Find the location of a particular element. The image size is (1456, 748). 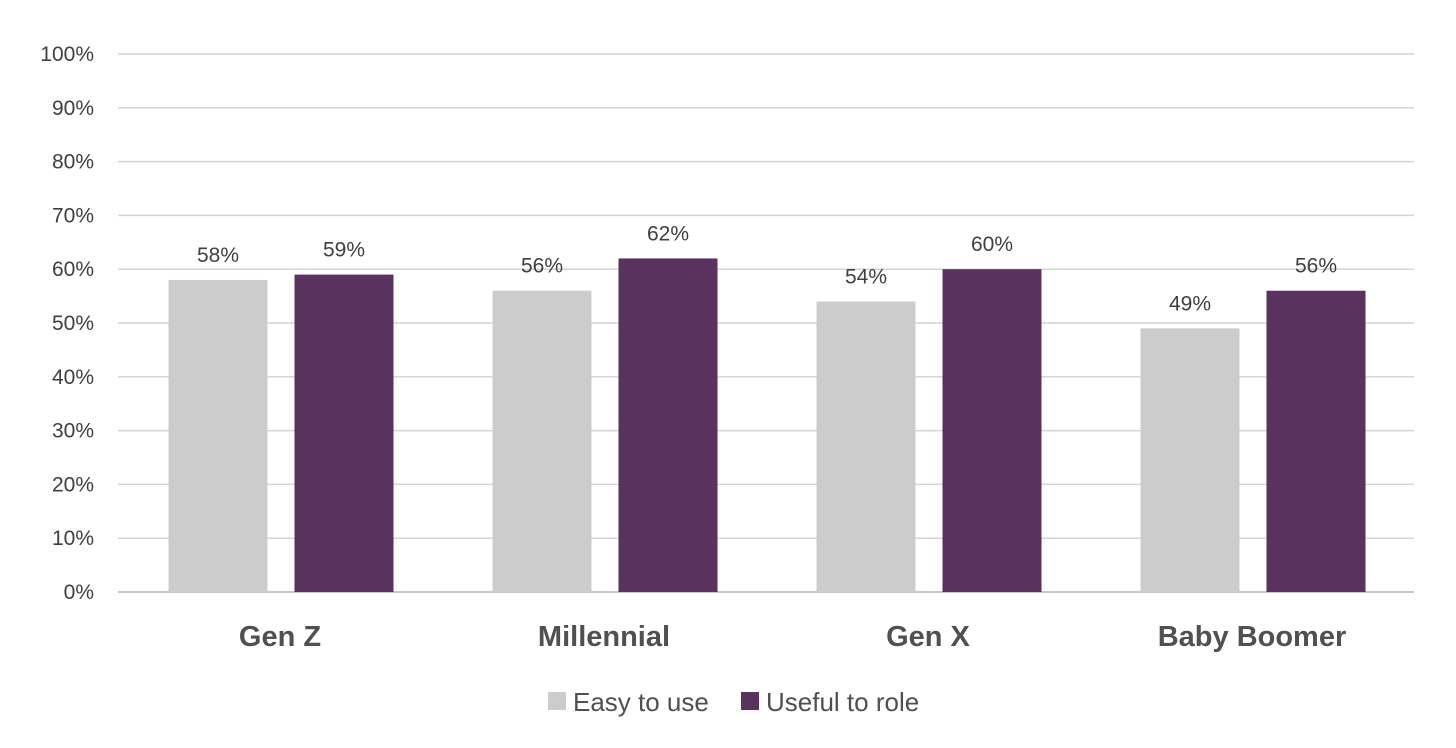

data-labels: 58% 59% 56% 62% 54% 60% 49% 56% is located at coordinates (767, 268).